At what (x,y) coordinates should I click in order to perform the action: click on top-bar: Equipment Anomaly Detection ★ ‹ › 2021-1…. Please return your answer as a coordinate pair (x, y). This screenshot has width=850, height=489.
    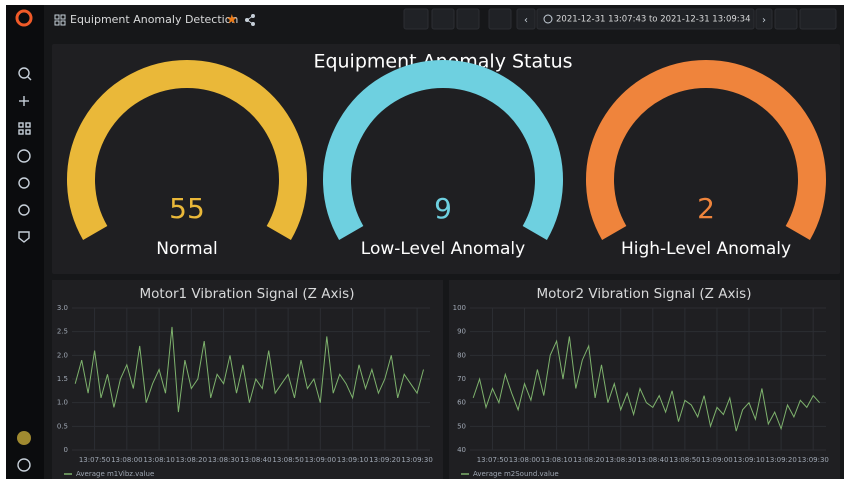
    Looking at the image, I should click on (445, 19).